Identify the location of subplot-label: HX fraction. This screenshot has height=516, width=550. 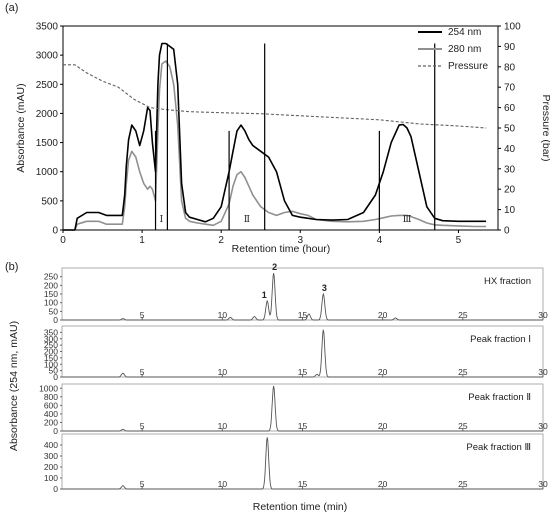
(507, 281).